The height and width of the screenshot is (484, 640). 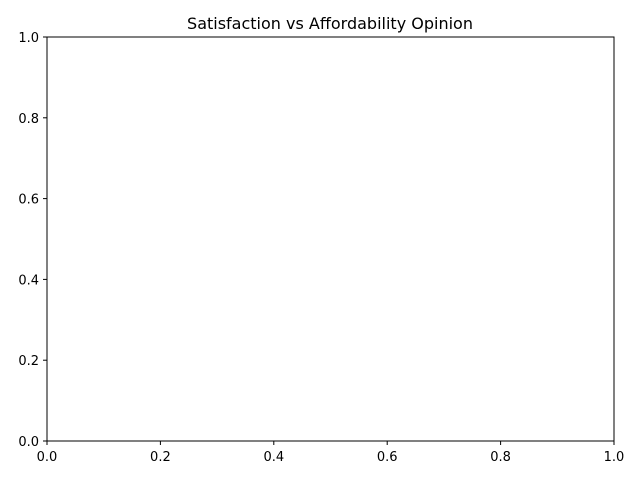 I want to click on y-tick-label: 0.8, so click(x=28, y=119).